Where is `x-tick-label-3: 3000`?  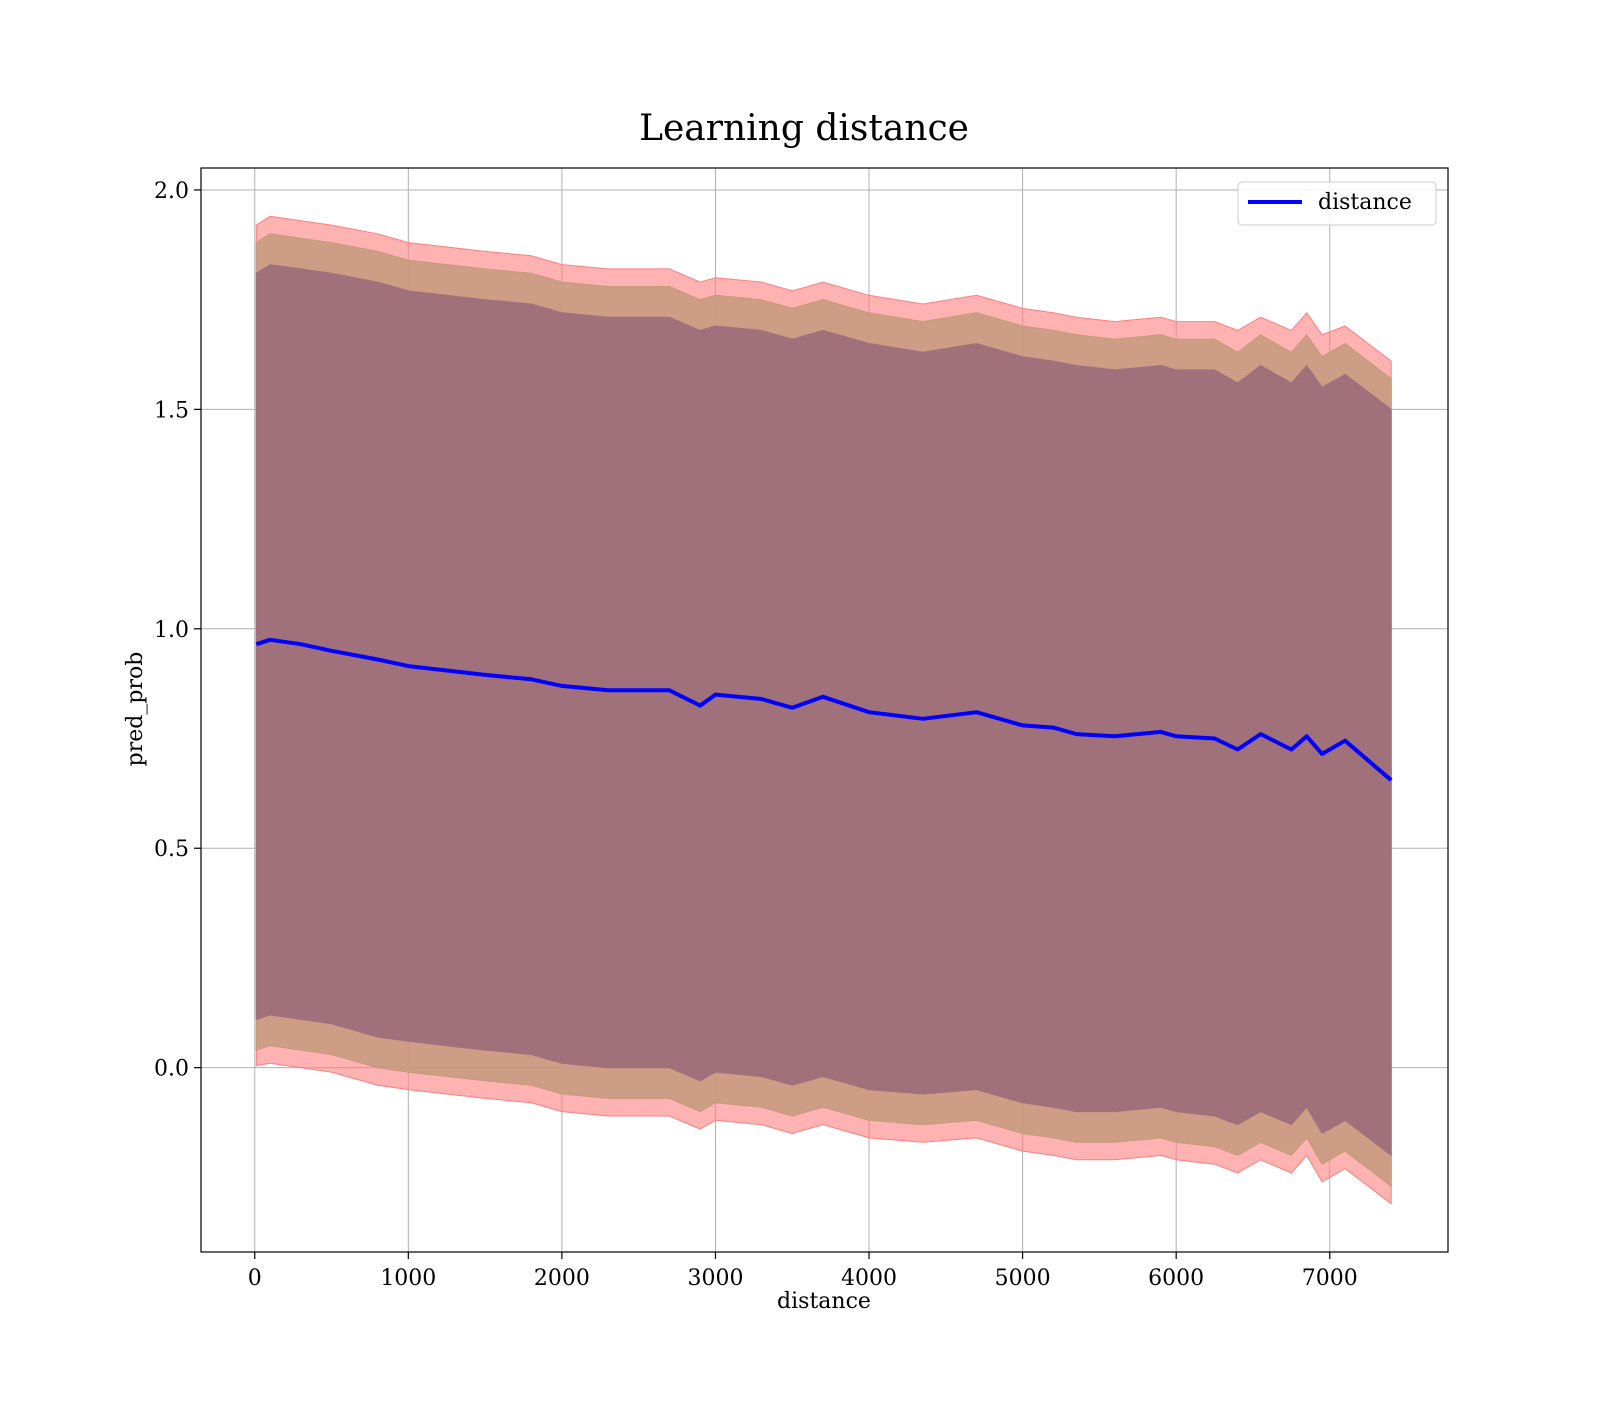
x-tick-label-3: 3000 is located at coordinates (715, 1278).